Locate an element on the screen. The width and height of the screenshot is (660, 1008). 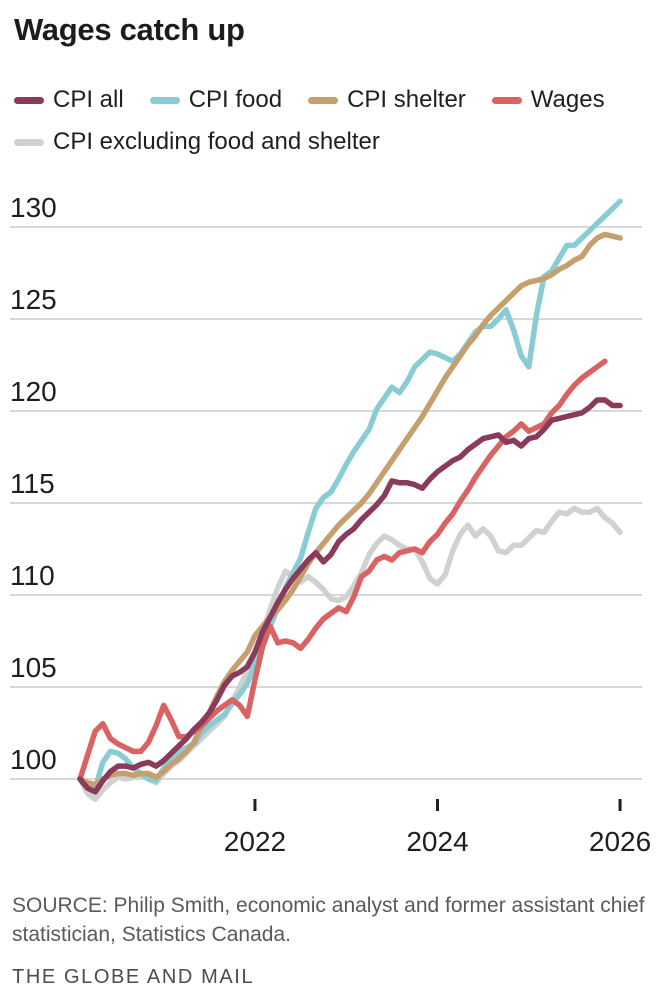
legend-label: CPI all is located at coordinates (88, 99).